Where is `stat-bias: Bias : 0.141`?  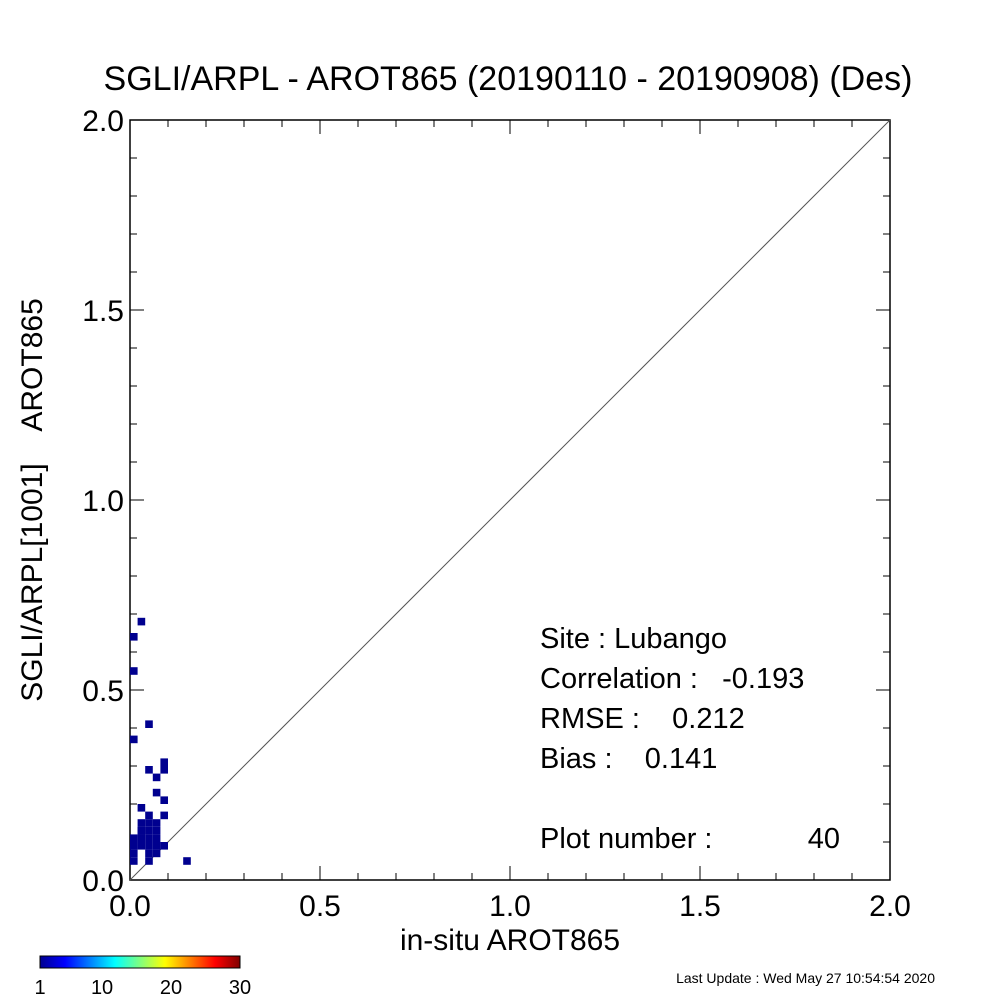 stat-bias: Bias : 0.141 is located at coordinates (628, 759).